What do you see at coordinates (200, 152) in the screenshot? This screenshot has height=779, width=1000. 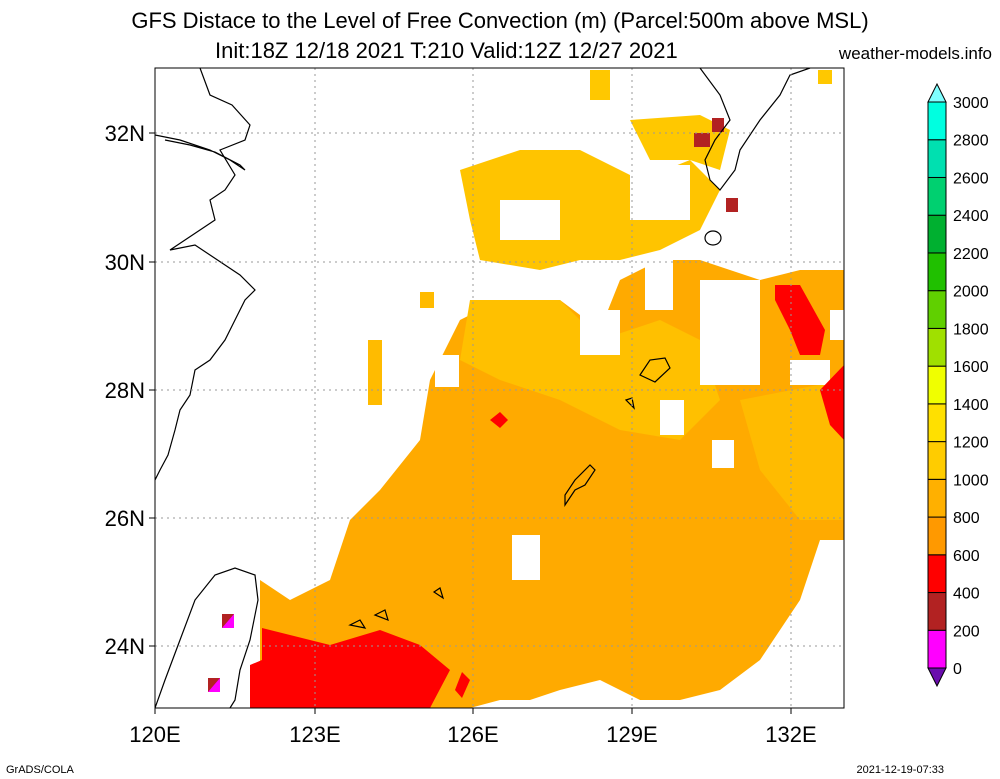 I see `yangtze-outline` at bounding box center [200, 152].